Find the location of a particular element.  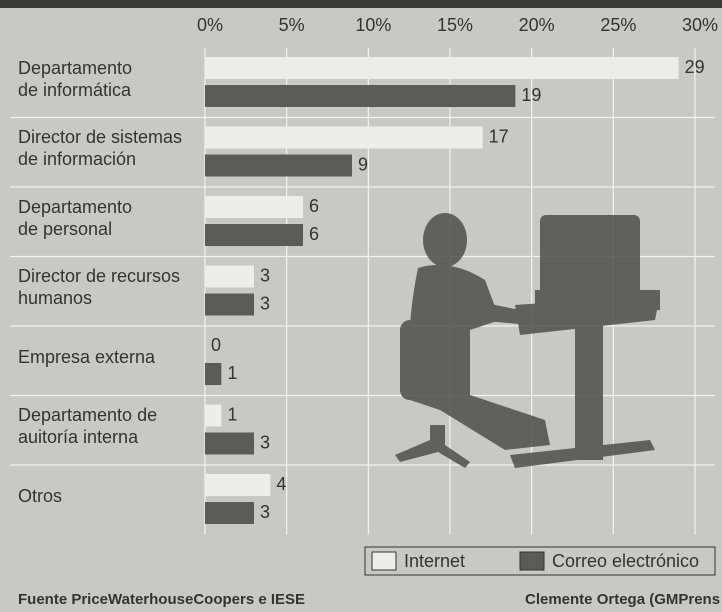

source: Fuente PriceWaterhouseCoopers e IESE is located at coordinates (161, 599).